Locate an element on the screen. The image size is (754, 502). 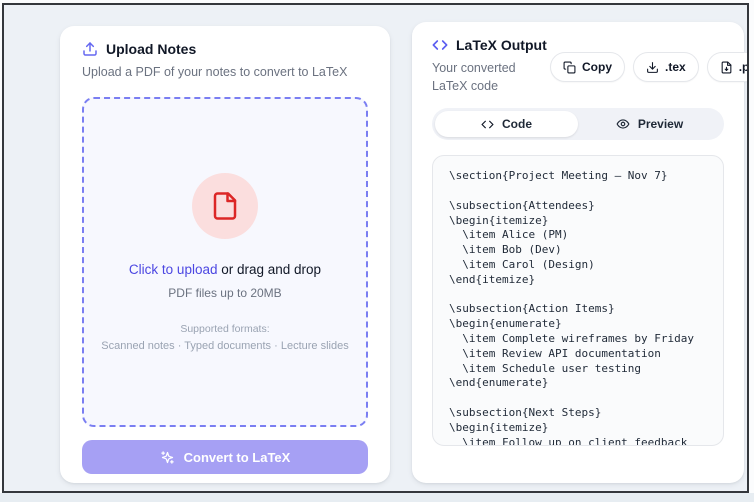
upload-panel-header: Upload Notes is located at coordinates (225, 49).